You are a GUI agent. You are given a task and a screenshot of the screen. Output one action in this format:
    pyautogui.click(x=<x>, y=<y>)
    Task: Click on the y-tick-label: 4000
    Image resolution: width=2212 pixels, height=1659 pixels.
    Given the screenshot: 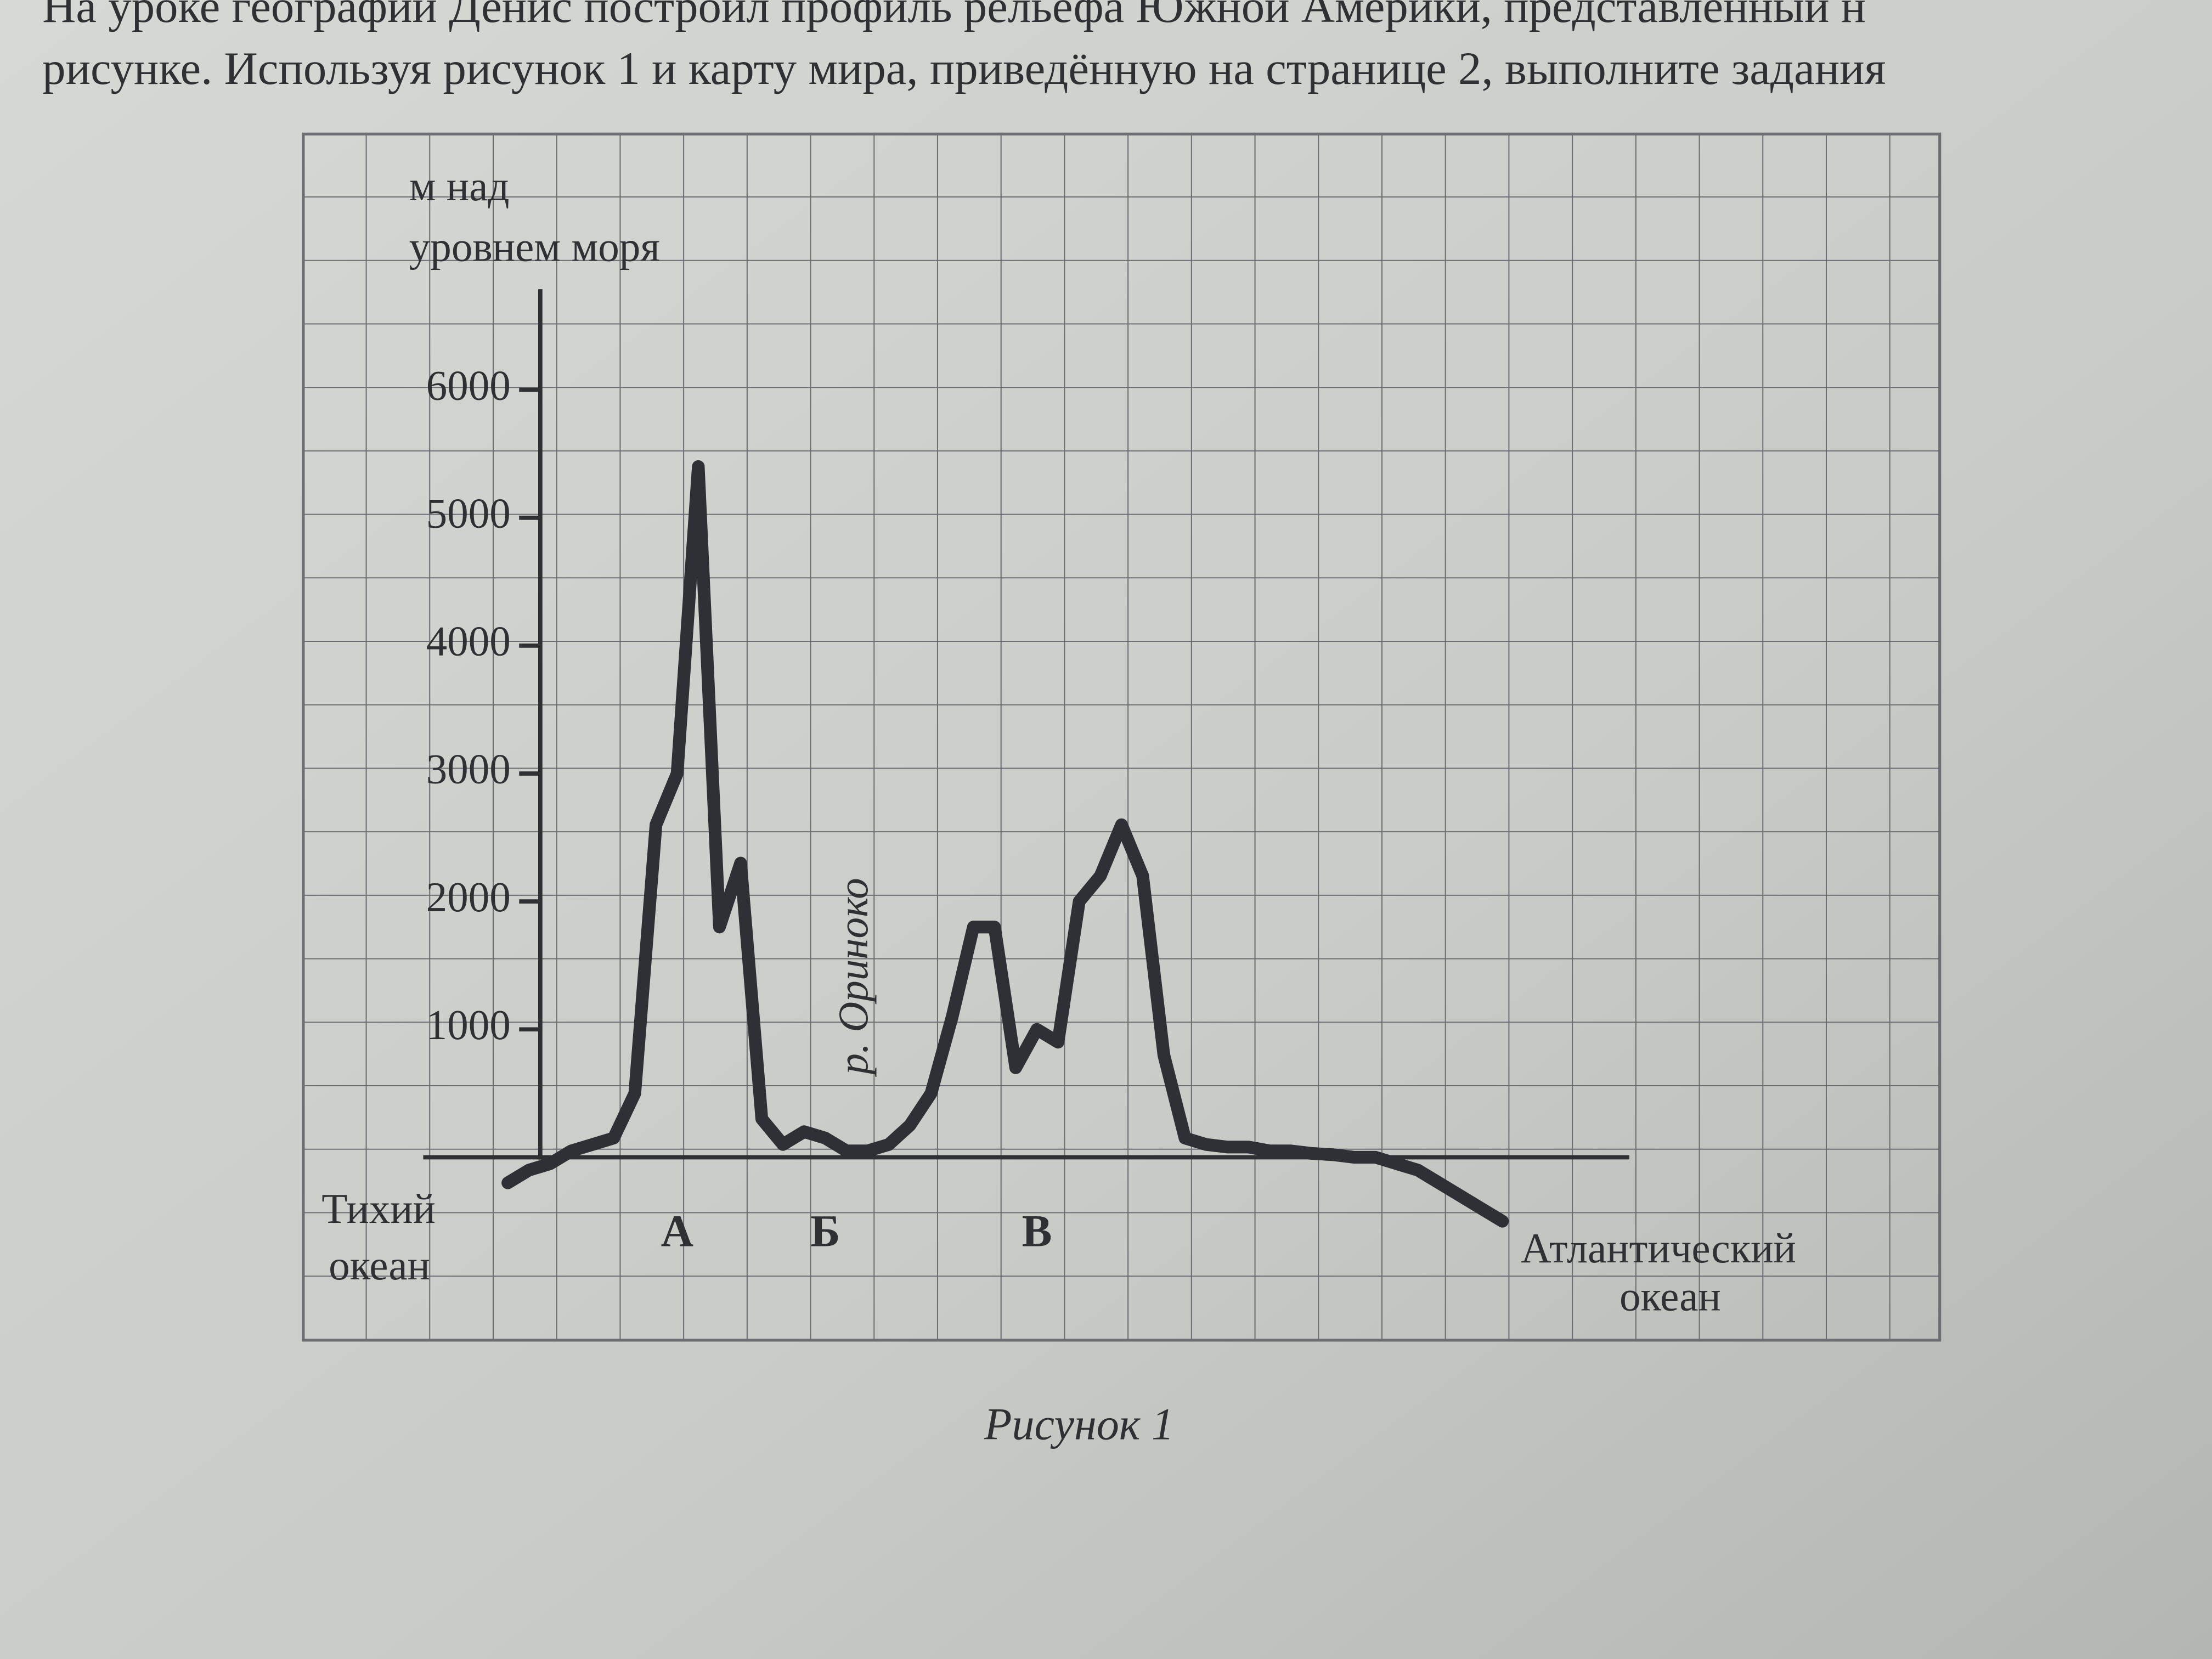 What is the action you would take?
    pyautogui.click(x=468, y=641)
    